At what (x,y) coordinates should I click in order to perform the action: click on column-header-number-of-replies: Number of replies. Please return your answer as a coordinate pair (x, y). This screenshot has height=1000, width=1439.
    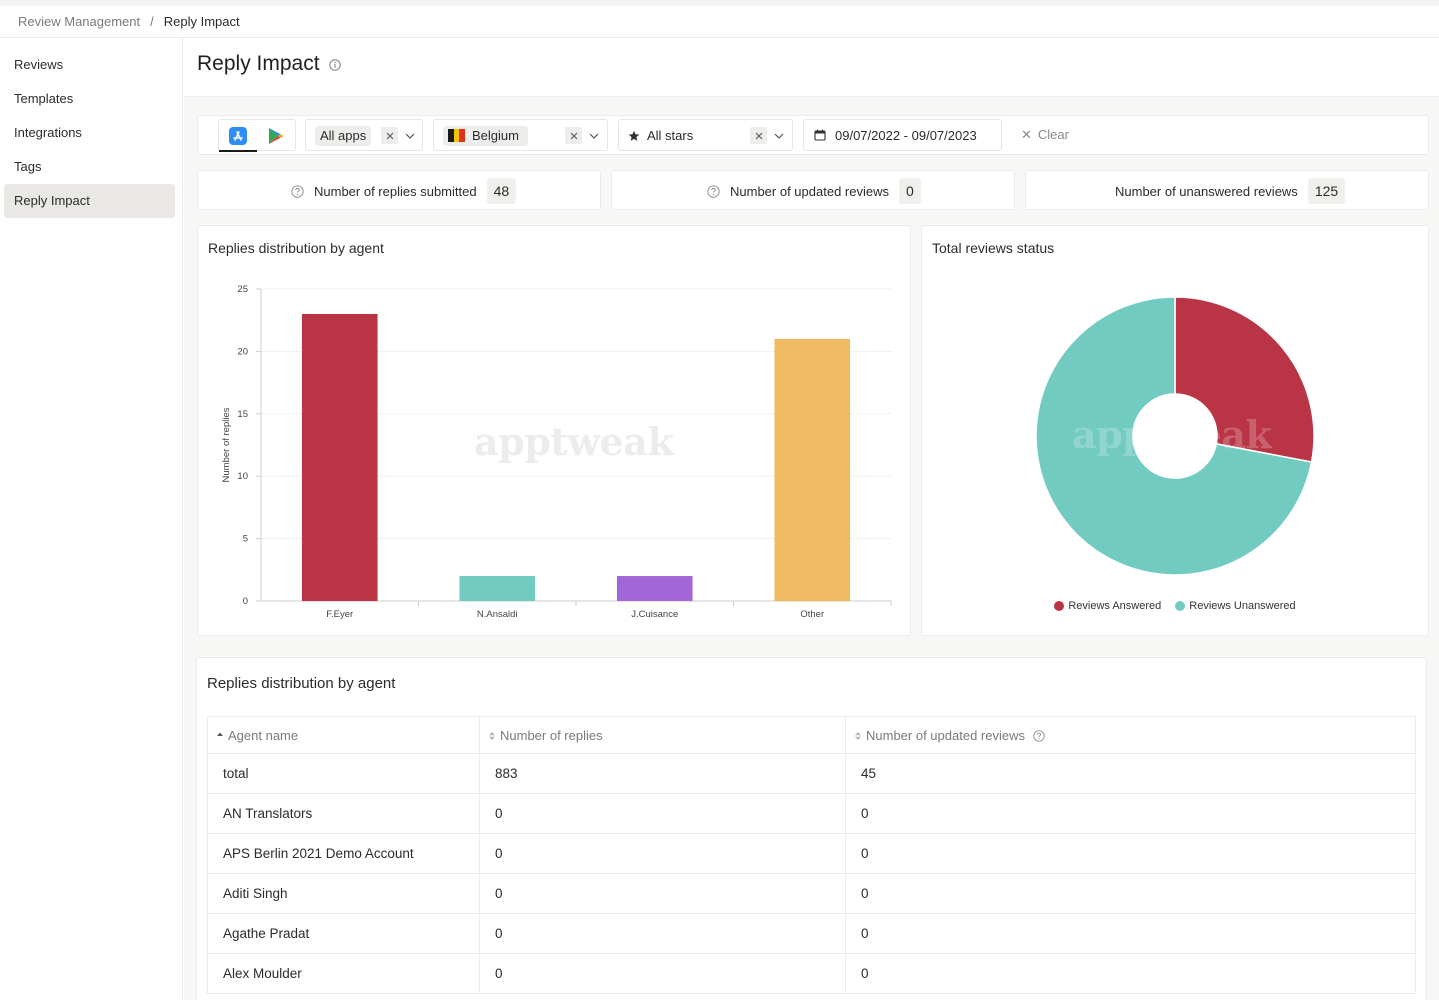
    Looking at the image, I should click on (662, 735).